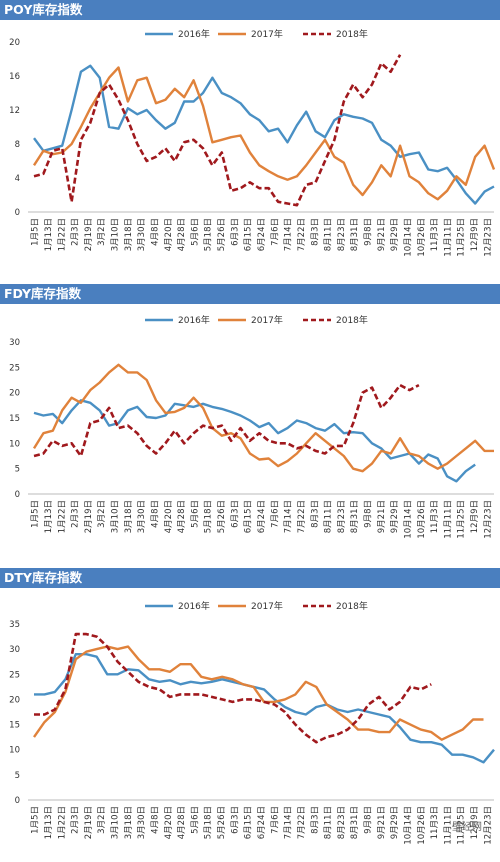  Describe the element at coordinates (249, 234) in the screenshot. I see `x-tick-label: 6月15日` at that location.